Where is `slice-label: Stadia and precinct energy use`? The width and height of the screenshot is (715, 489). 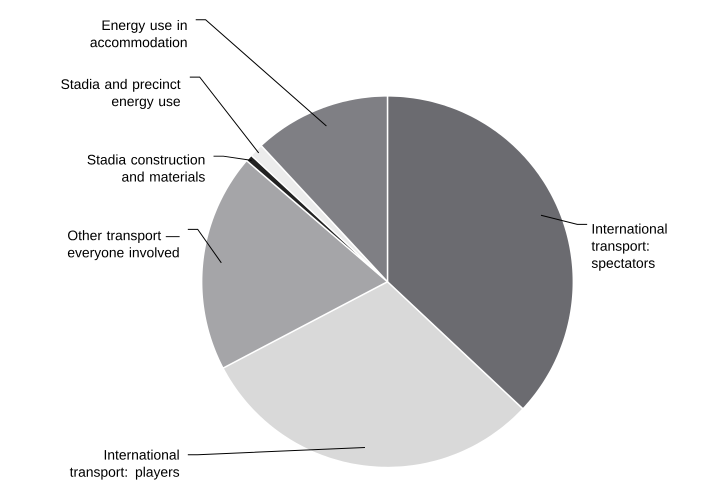
slice-label: Stadia and precinct energy use is located at coordinates (121, 93).